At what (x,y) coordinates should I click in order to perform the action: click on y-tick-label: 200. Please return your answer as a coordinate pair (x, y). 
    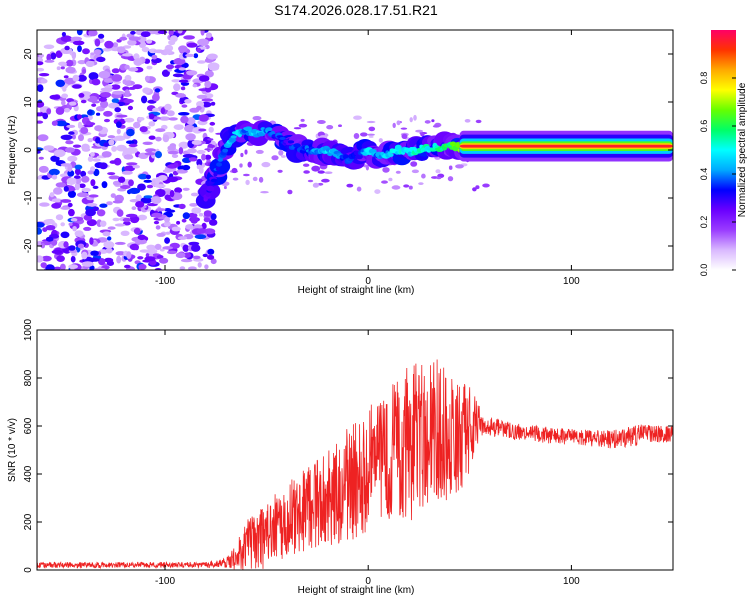
    Looking at the image, I should click on (28, 521).